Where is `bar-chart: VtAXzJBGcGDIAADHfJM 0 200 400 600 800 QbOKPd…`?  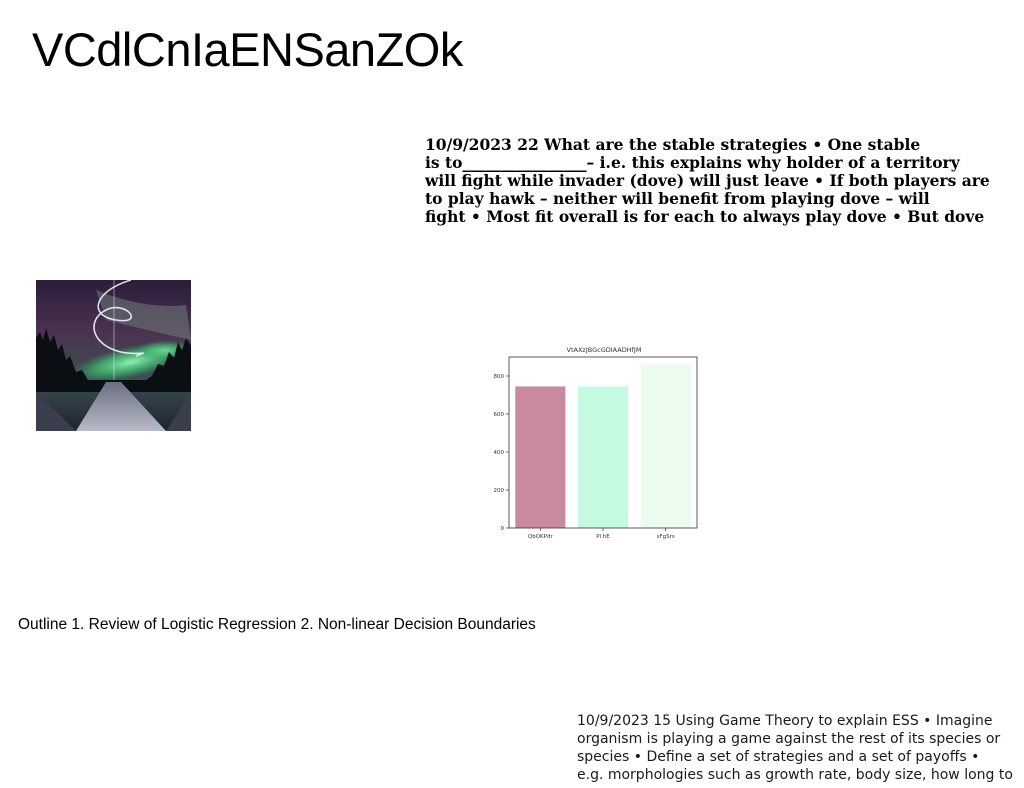
bar-chart: VtAXzJBGcGDIAADHfJM 0 200 400 600 800 QbOKPd… is located at coordinates (596, 443).